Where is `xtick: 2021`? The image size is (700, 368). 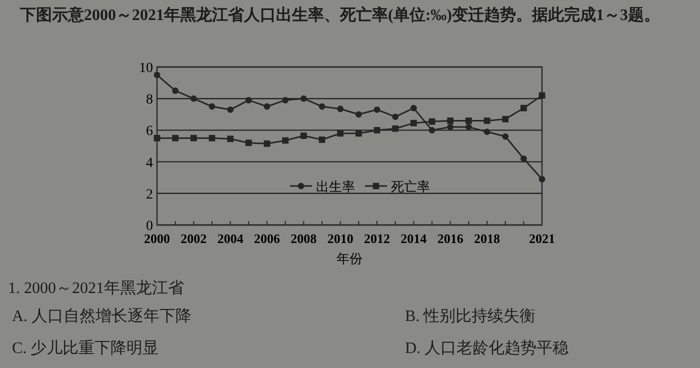 xtick: 2021 is located at coordinates (542, 238).